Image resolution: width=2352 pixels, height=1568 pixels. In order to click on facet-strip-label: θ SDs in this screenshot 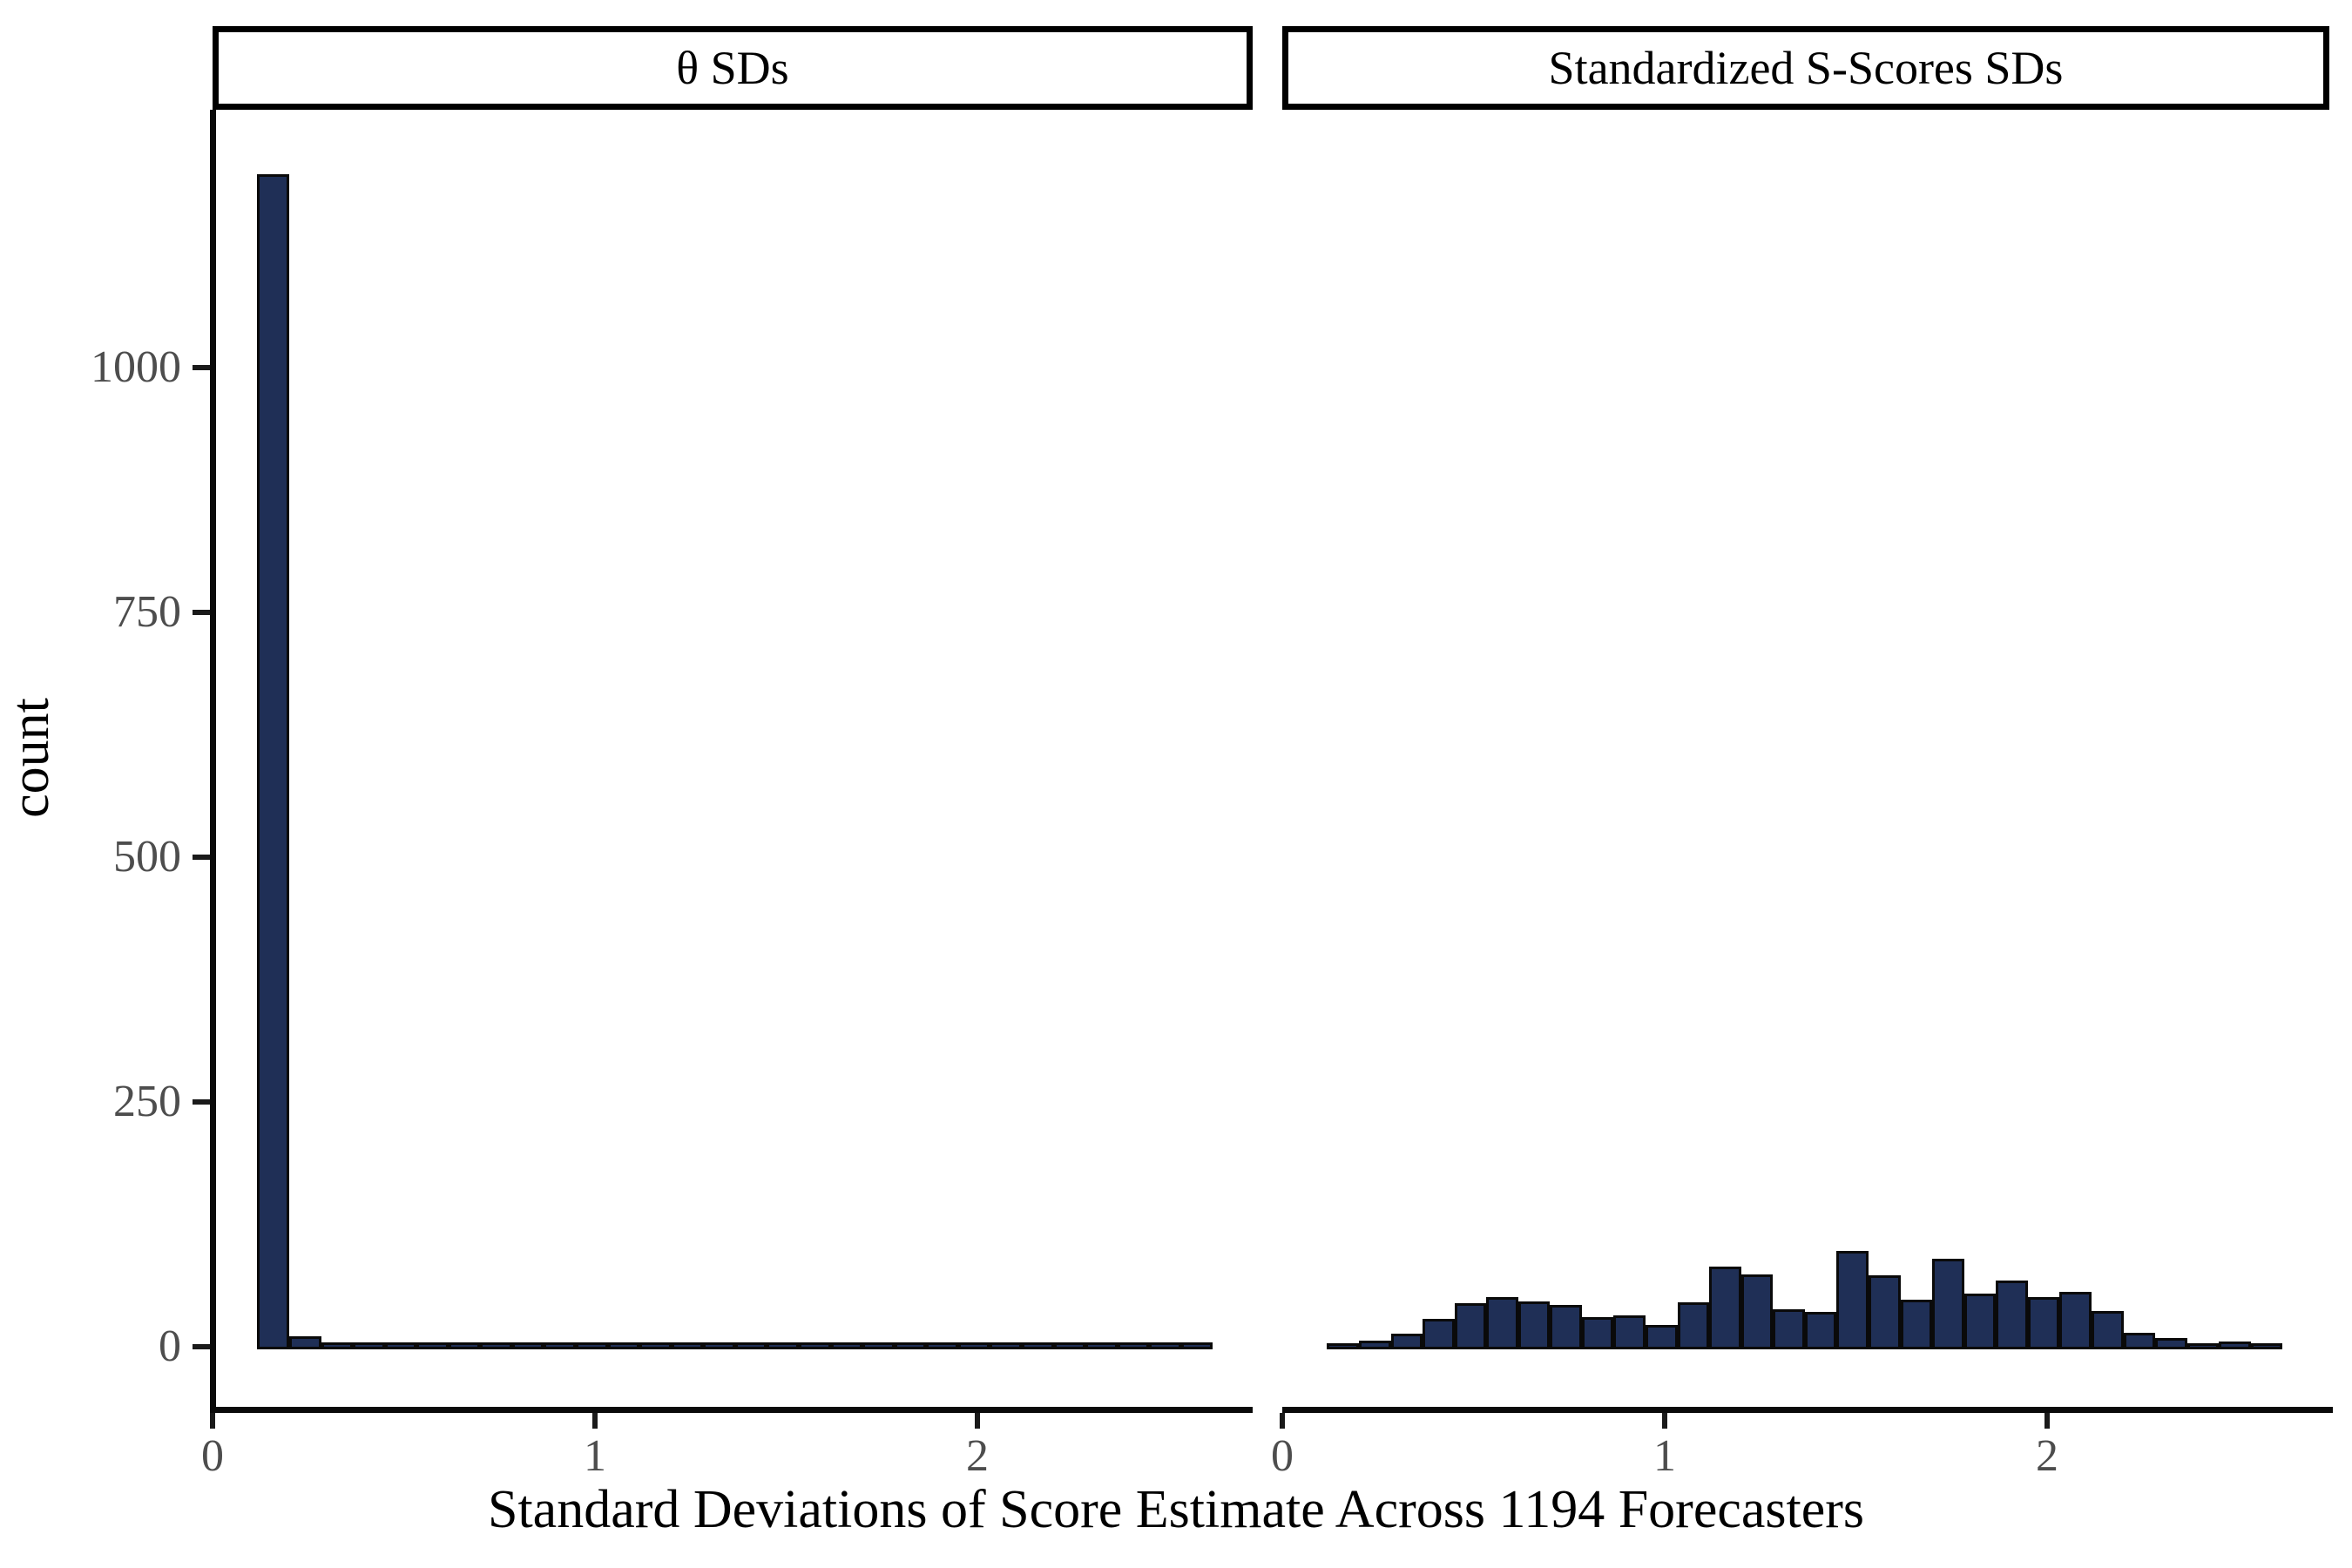, I will do `click(732, 68)`.